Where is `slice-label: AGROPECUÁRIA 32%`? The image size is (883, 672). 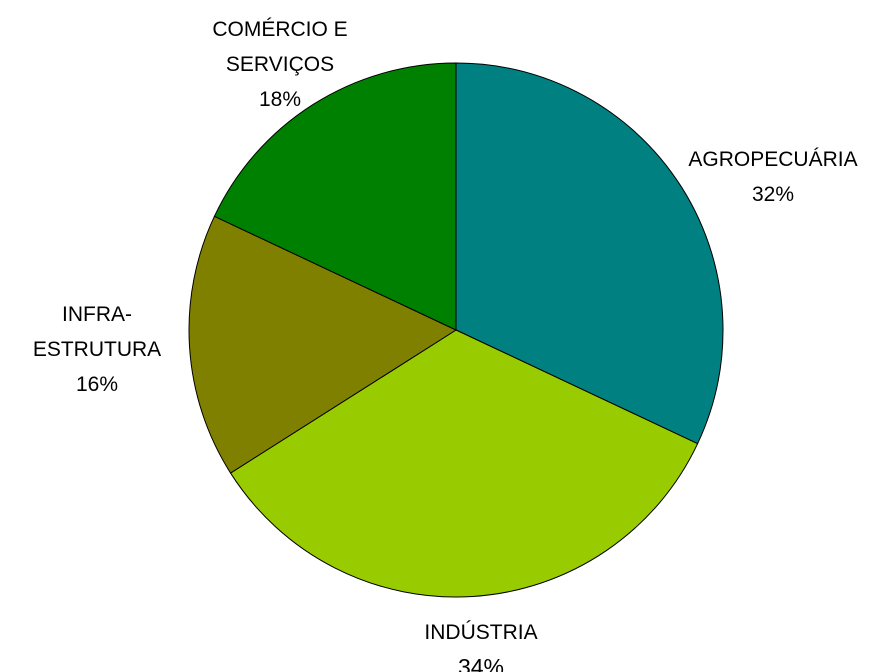
slice-label: AGROPECUÁRIA 32% is located at coordinates (770, 177).